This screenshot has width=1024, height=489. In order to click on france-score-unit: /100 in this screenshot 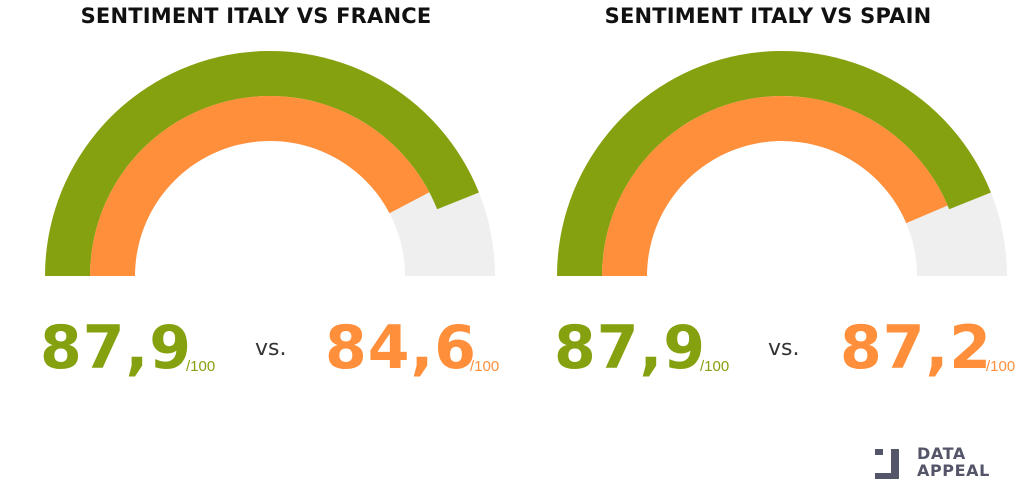, I will do `click(485, 366)`.